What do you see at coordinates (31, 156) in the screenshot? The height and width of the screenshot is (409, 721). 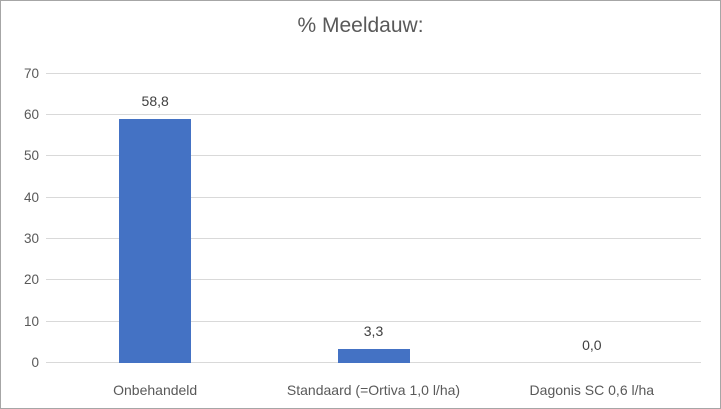 I see `y-tick-label-50: 50` at bounding box center [31, 156].